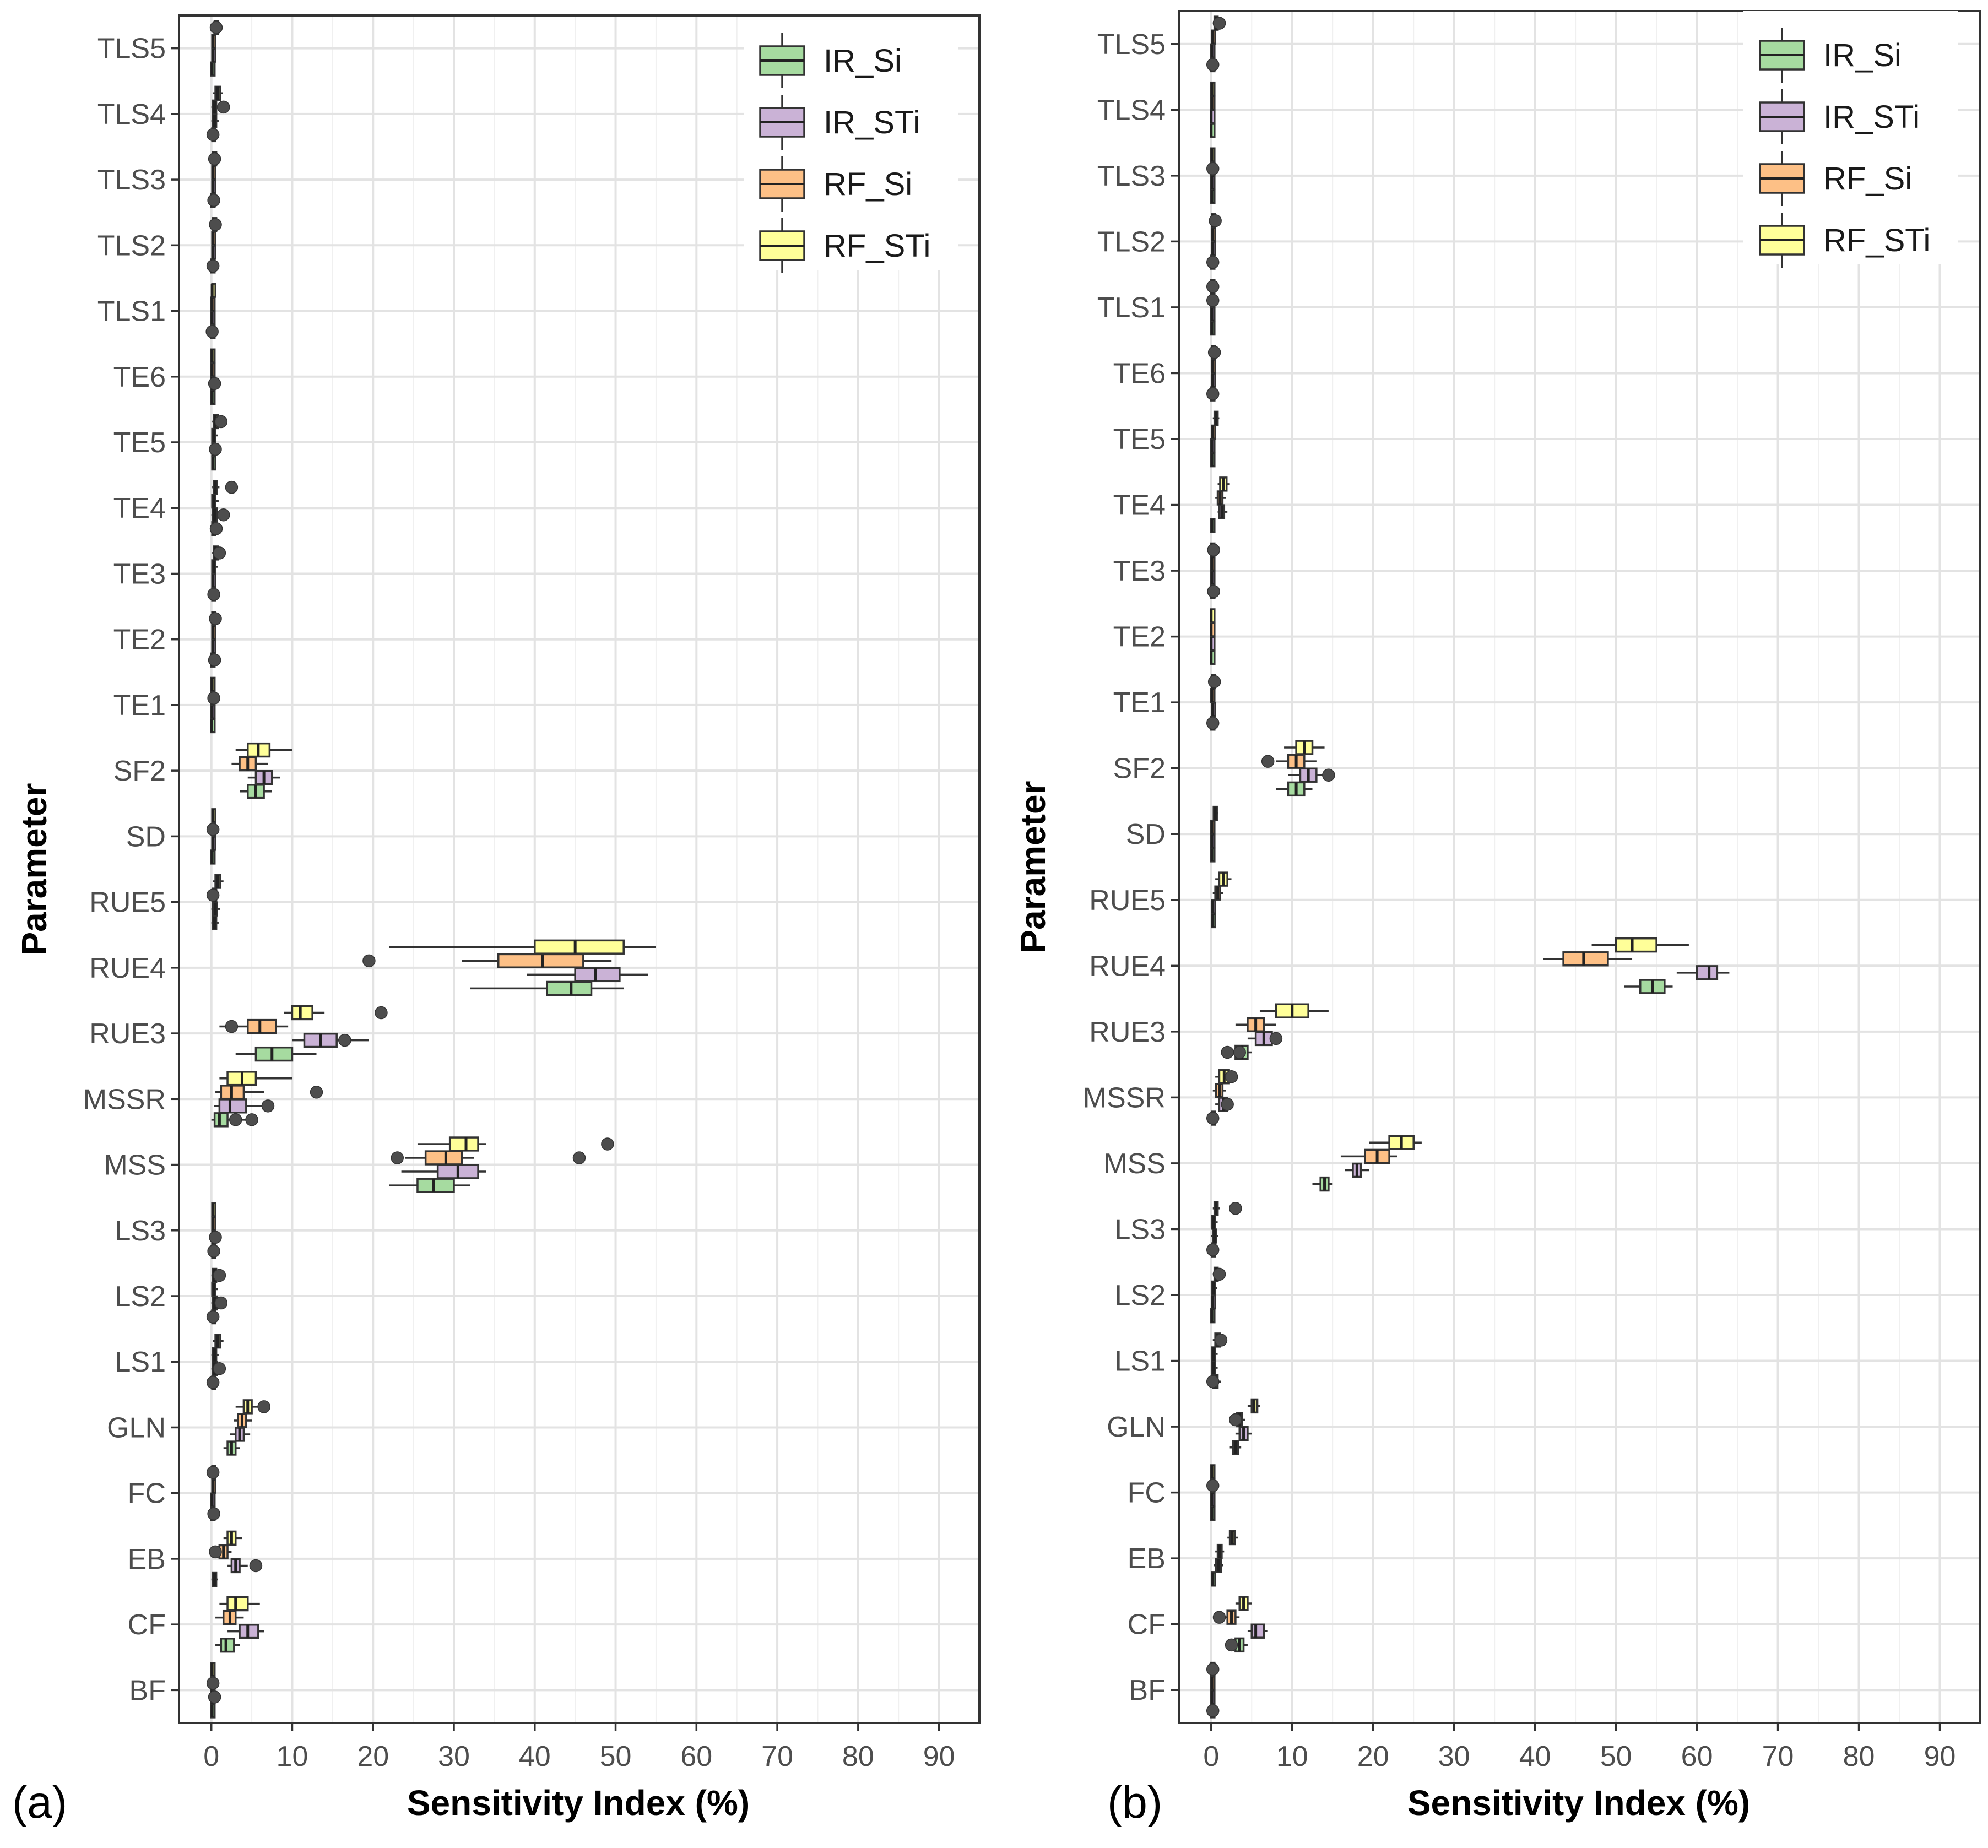  I want to click on box-SD-IR_STi, so click(1213, 841).